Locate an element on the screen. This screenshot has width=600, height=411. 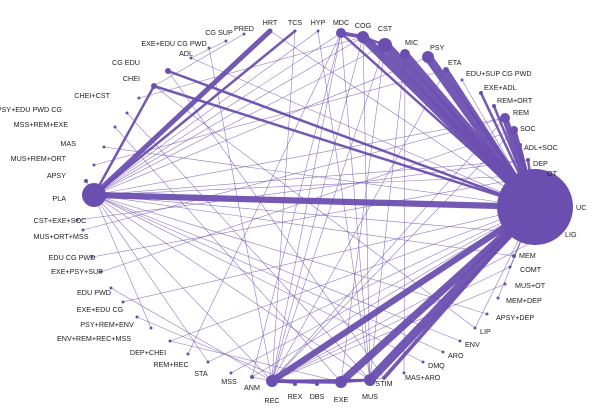
node-tcs is located at coordinates (295, 31).